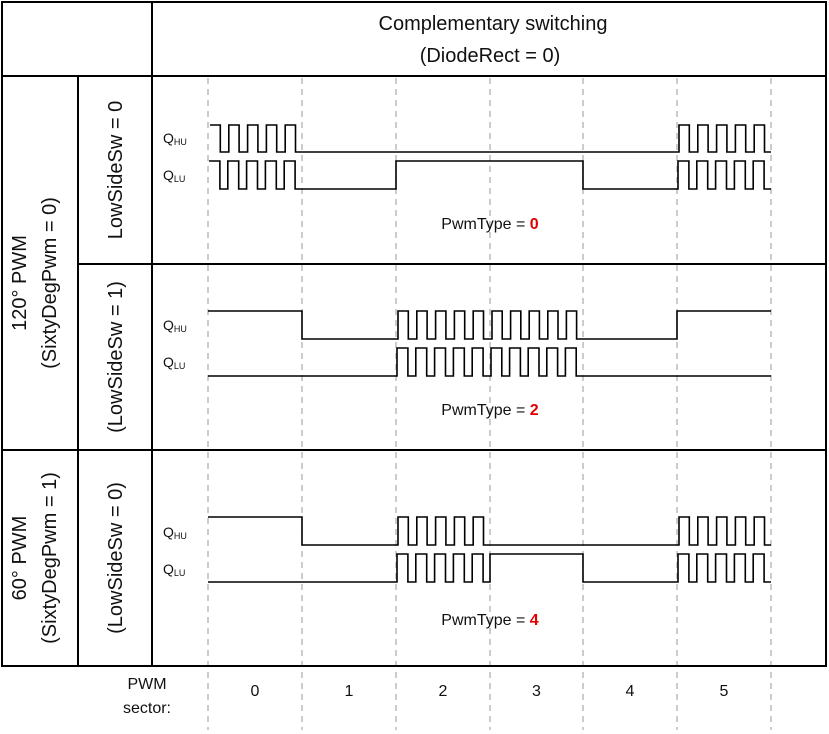 This screenshot has width=829, height=734. I want to click on group-120-line2: (SixtyDegPwm = 0), so click(50, 283).